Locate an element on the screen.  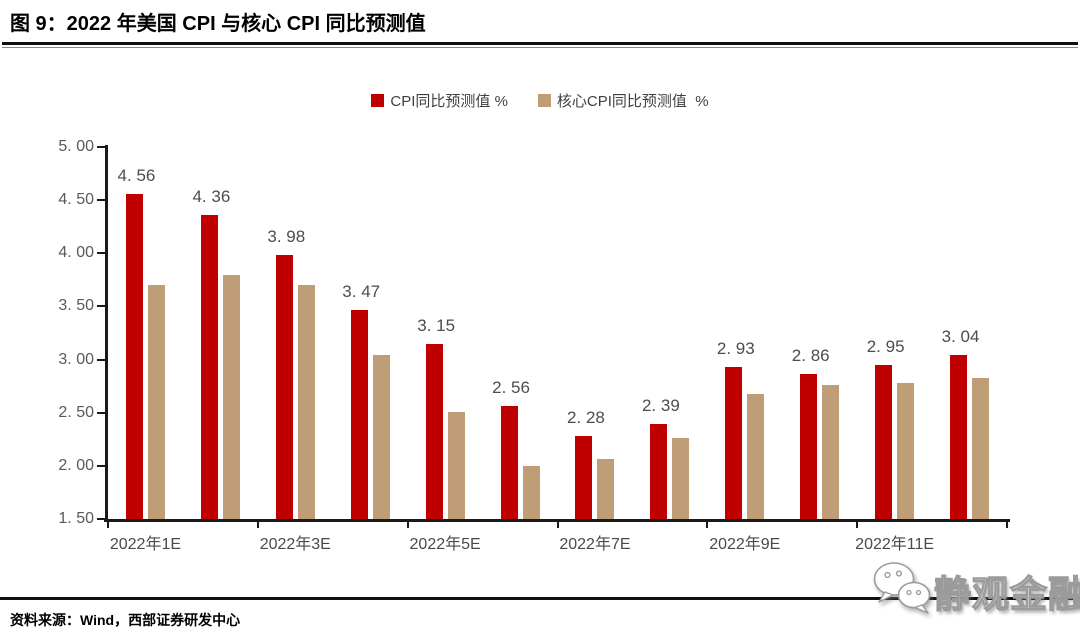
footer-divider is located at coordinates (540, 598).